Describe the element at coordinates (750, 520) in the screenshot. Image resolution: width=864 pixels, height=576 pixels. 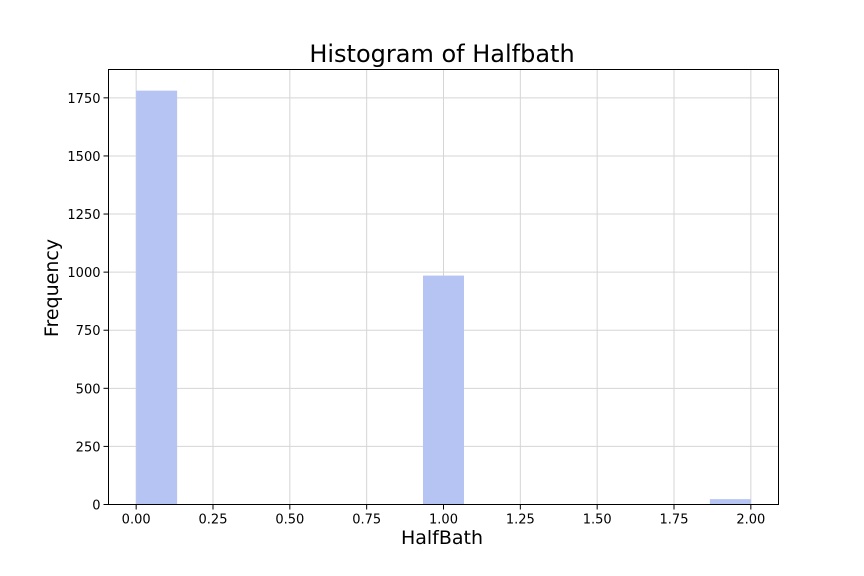
I see `x-tick-label-8: 2.00` at that location.